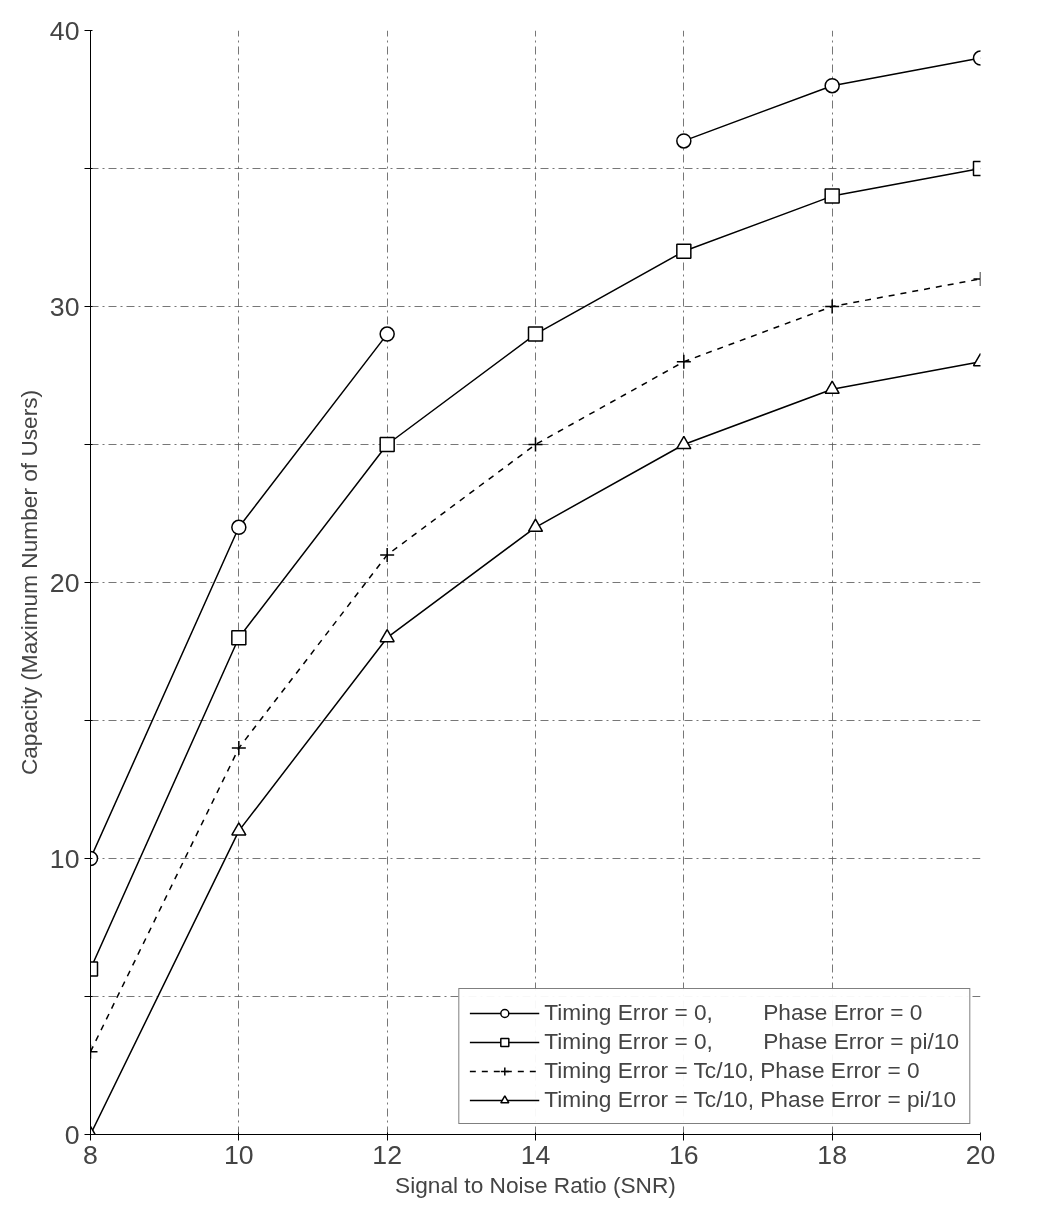 This screenshot has height=1224, width=1061. I want to click on y-tick-label: 0, so click(72, 1134).